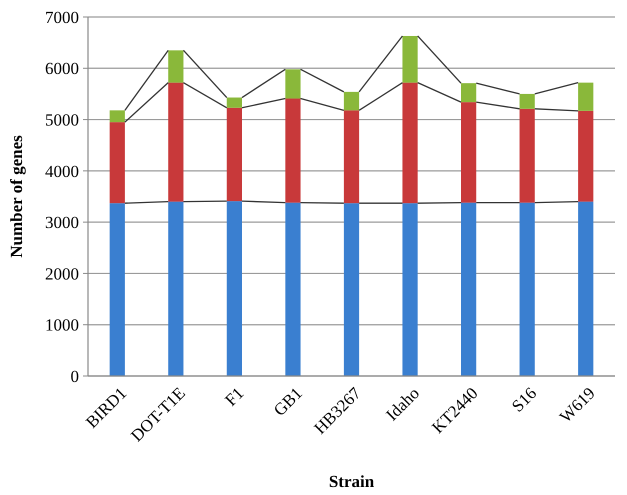 This screenshot has width=627, height=495. Describe the element at coordinates (62, 171) in the screenshot. I see `y-tick-label: 4000` at that location.